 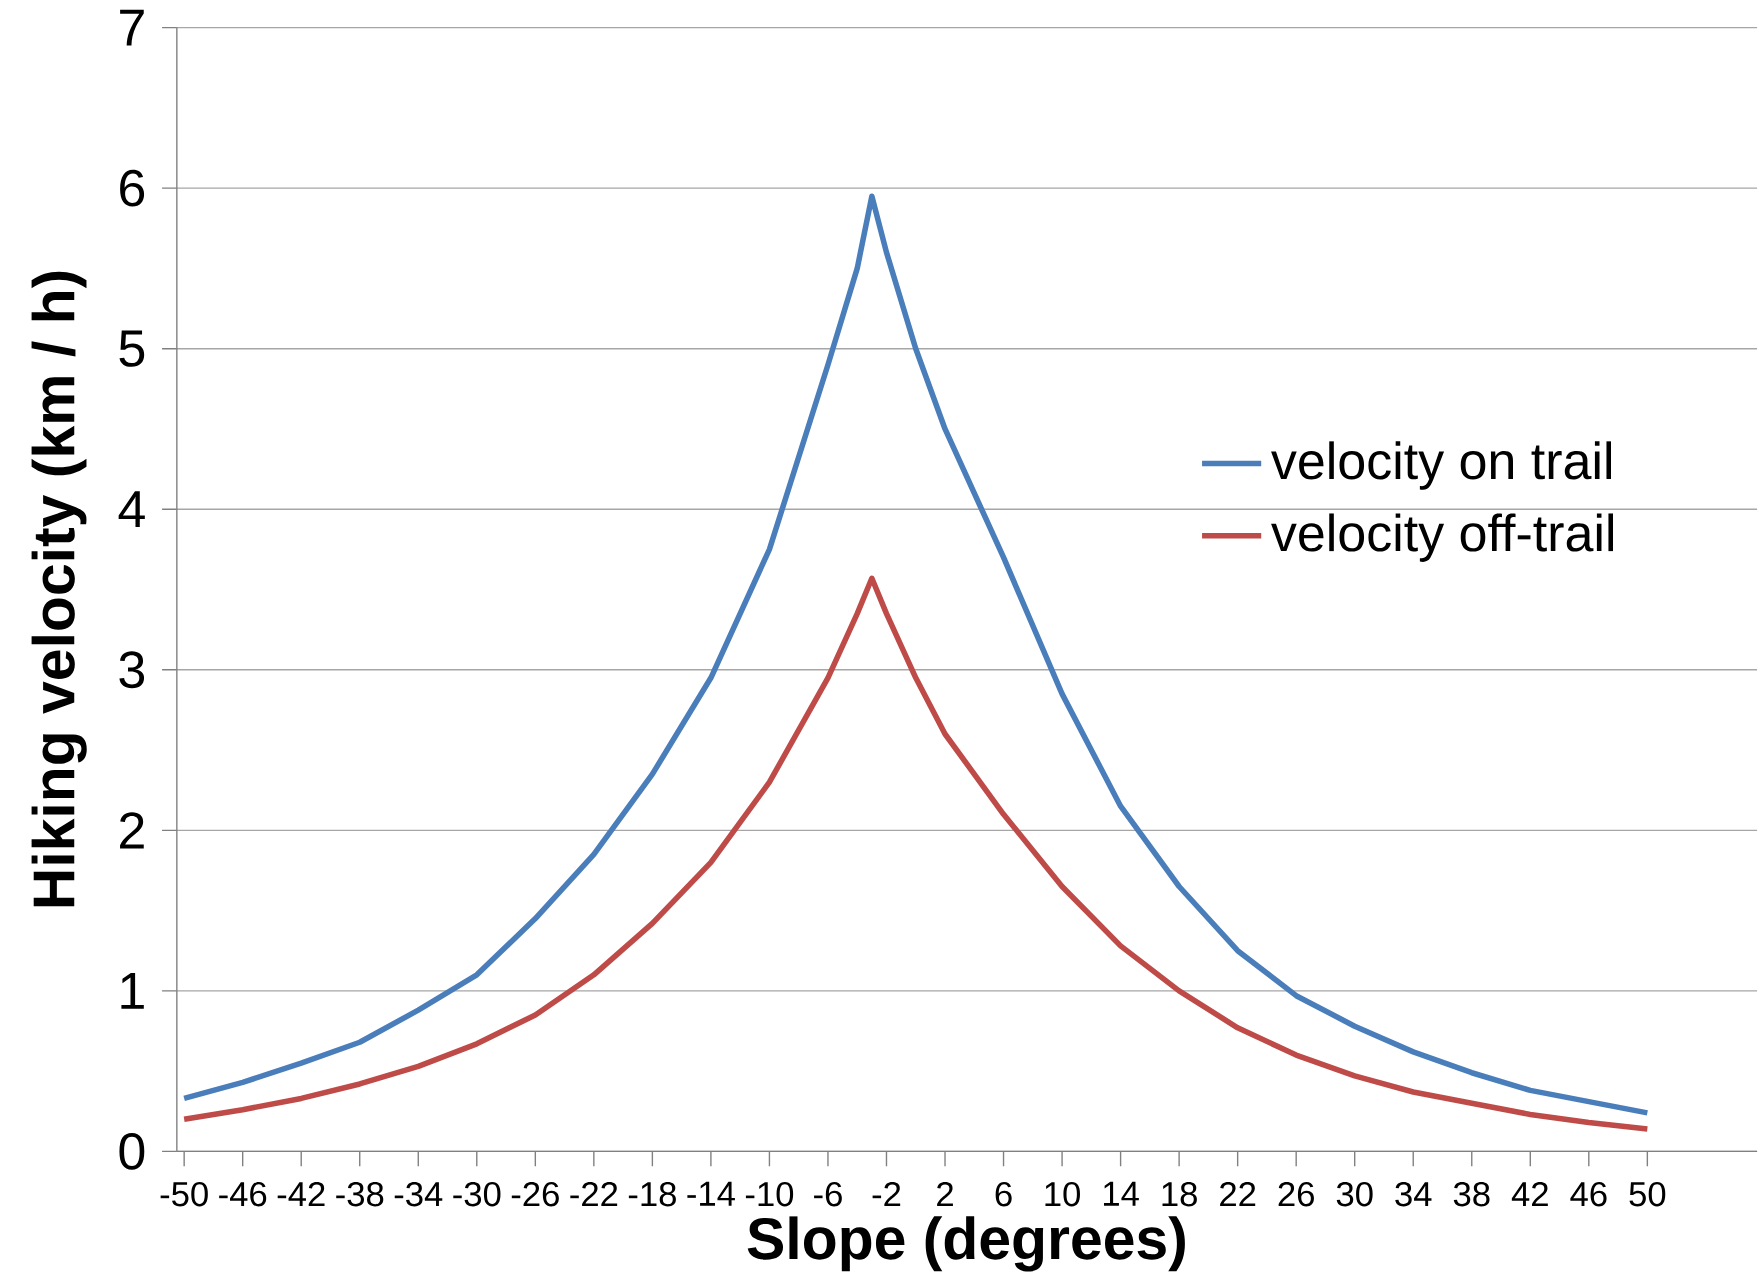 What do you see at coordinates (132, 27) in the screenshot?
I see `y-tick-label: 7` at bounding box center [132, 27].